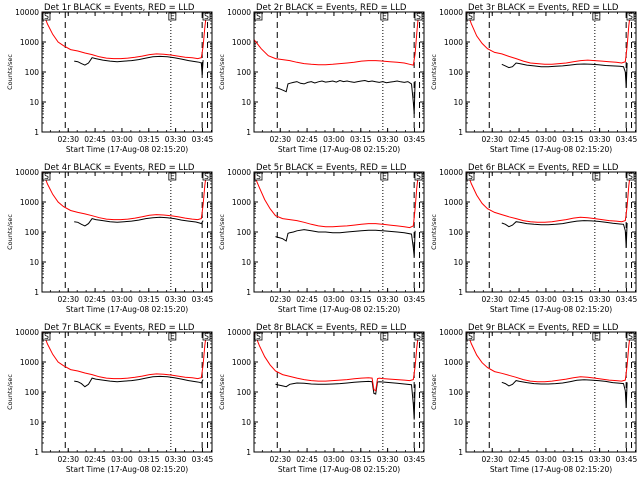 Image resolution: width=640 pixels, height=480 pixels. I want to click on lld-series-line, so click(337, 200).